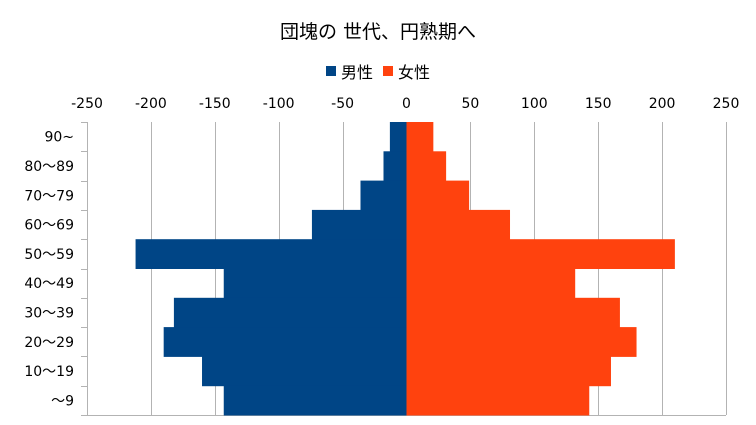 This screenshot has width=756, height=425. Describe the element at coordinates (330, 71) in the screenshot. I see `legend-swatch-male` at that location.